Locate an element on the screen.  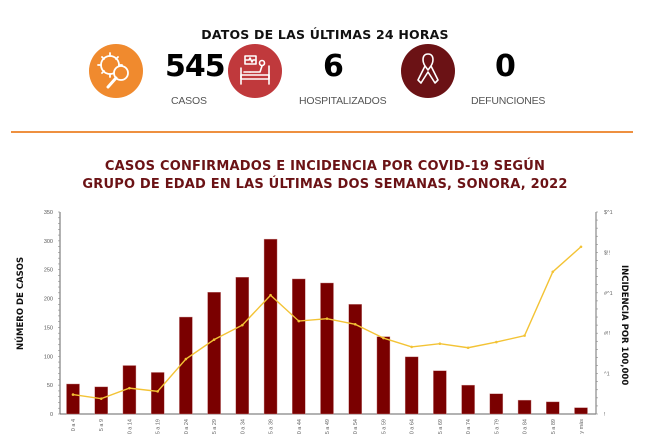
x-tick-label: 15 a 19 is located at coordinates (159, 426).